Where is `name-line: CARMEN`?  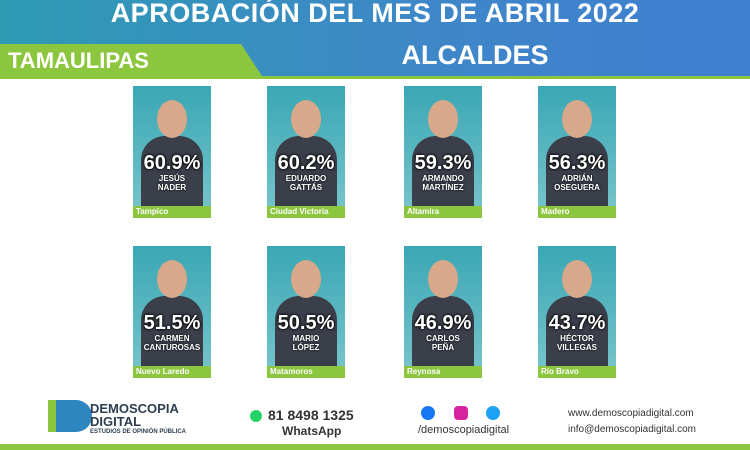
name-line: CARMEN is located at coordinates (172, 338).